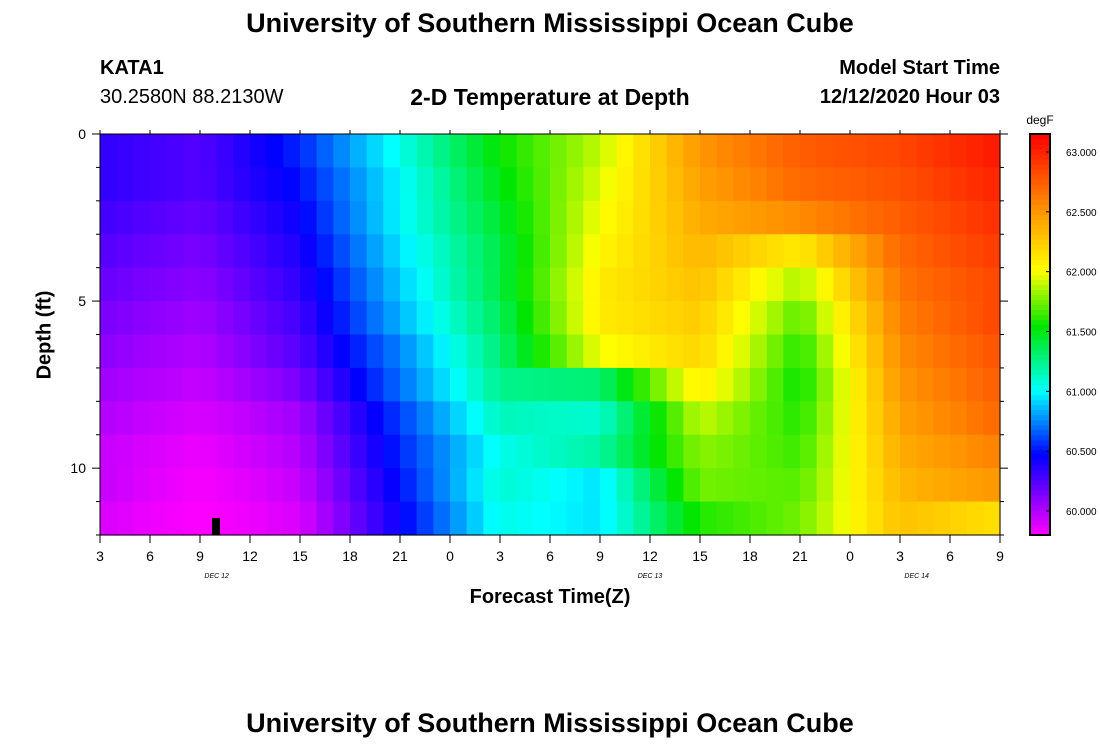  I want to click on fine-marker, so click(216, 526).